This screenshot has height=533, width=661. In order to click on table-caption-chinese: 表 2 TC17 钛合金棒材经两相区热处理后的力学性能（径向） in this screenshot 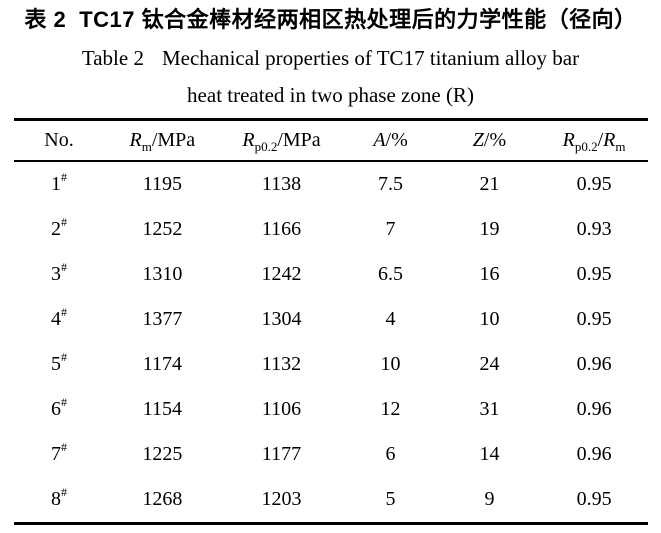, I will do `click(330, 17)`.